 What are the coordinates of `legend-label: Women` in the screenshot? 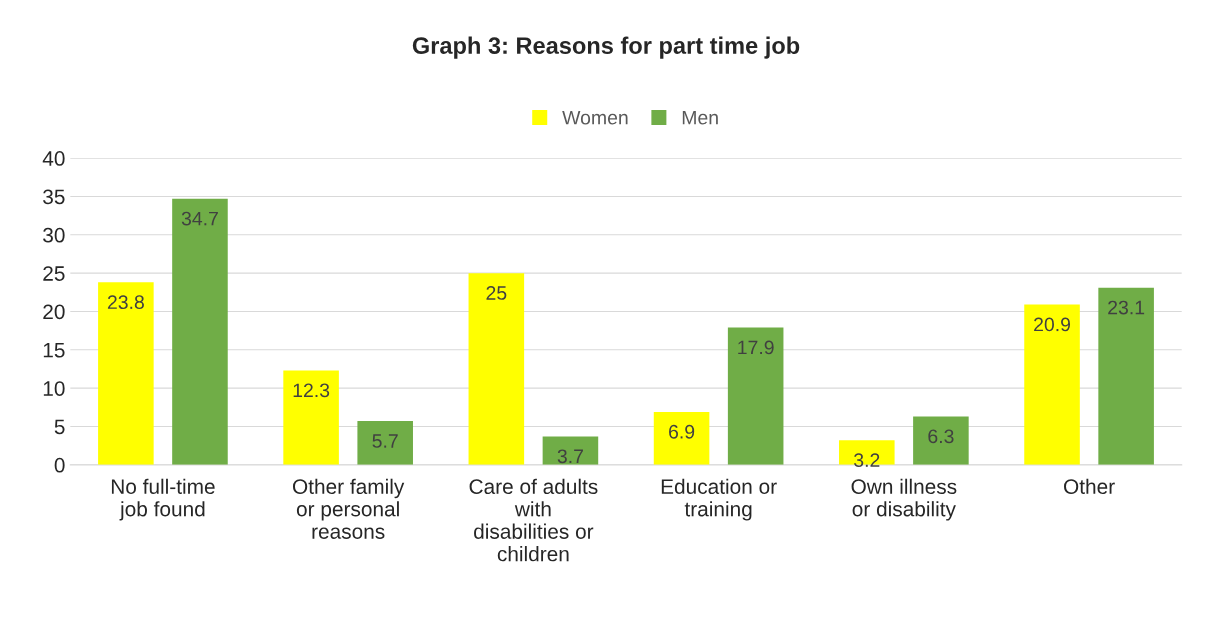 It's located at (595, 117).